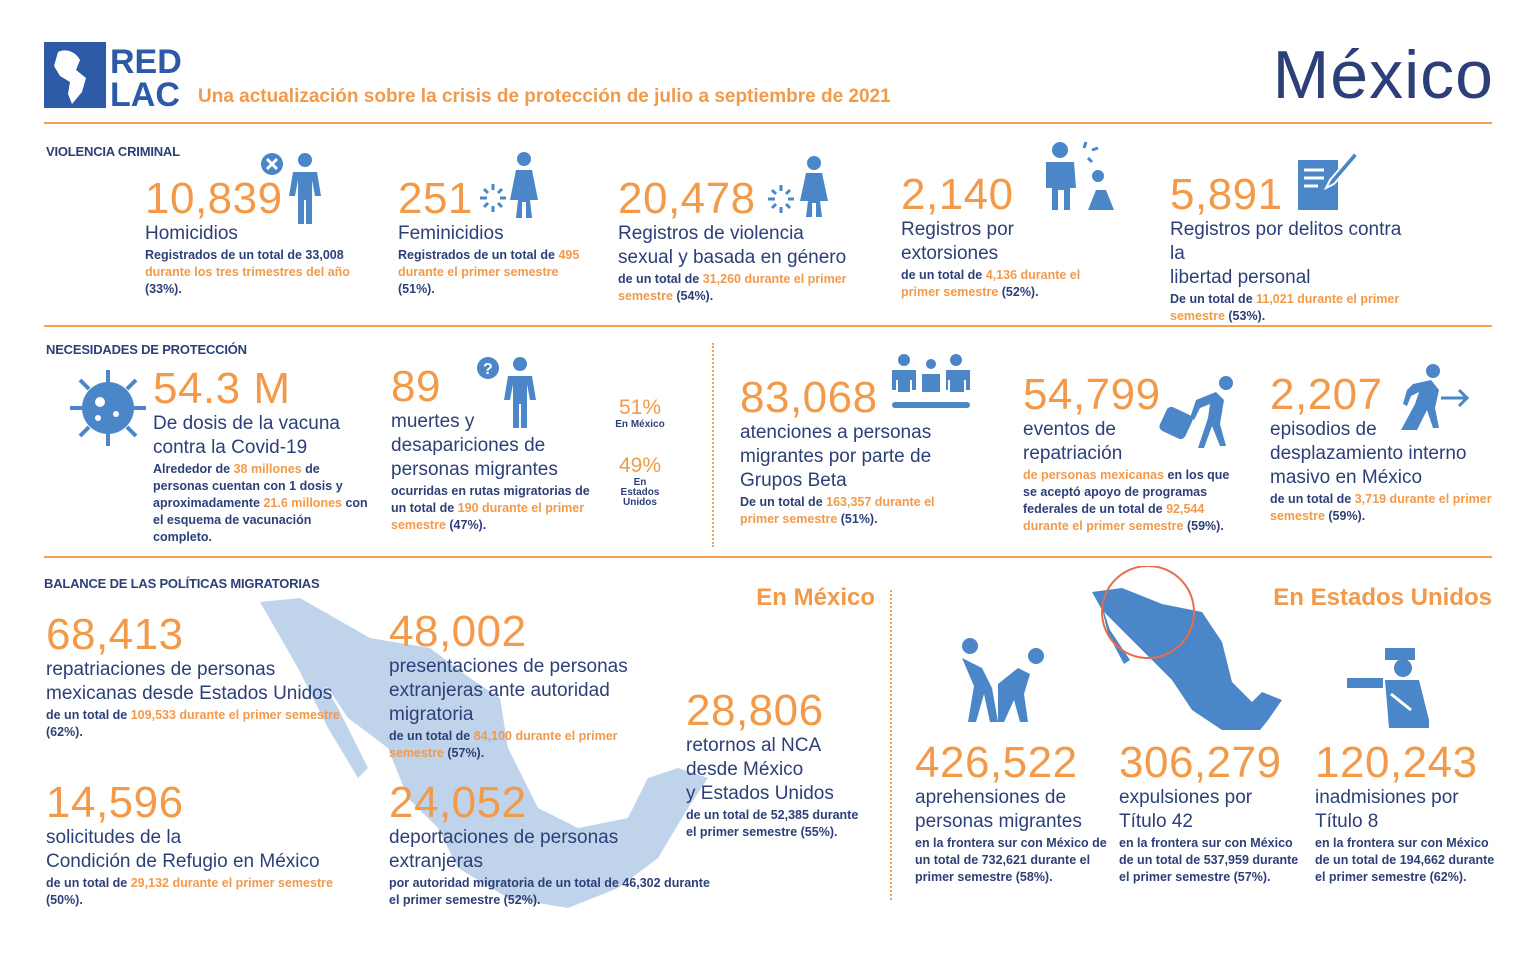  Describe the element at coordinates (1003, 680) in the screenshot. I see `apprehension-icon` at that location.